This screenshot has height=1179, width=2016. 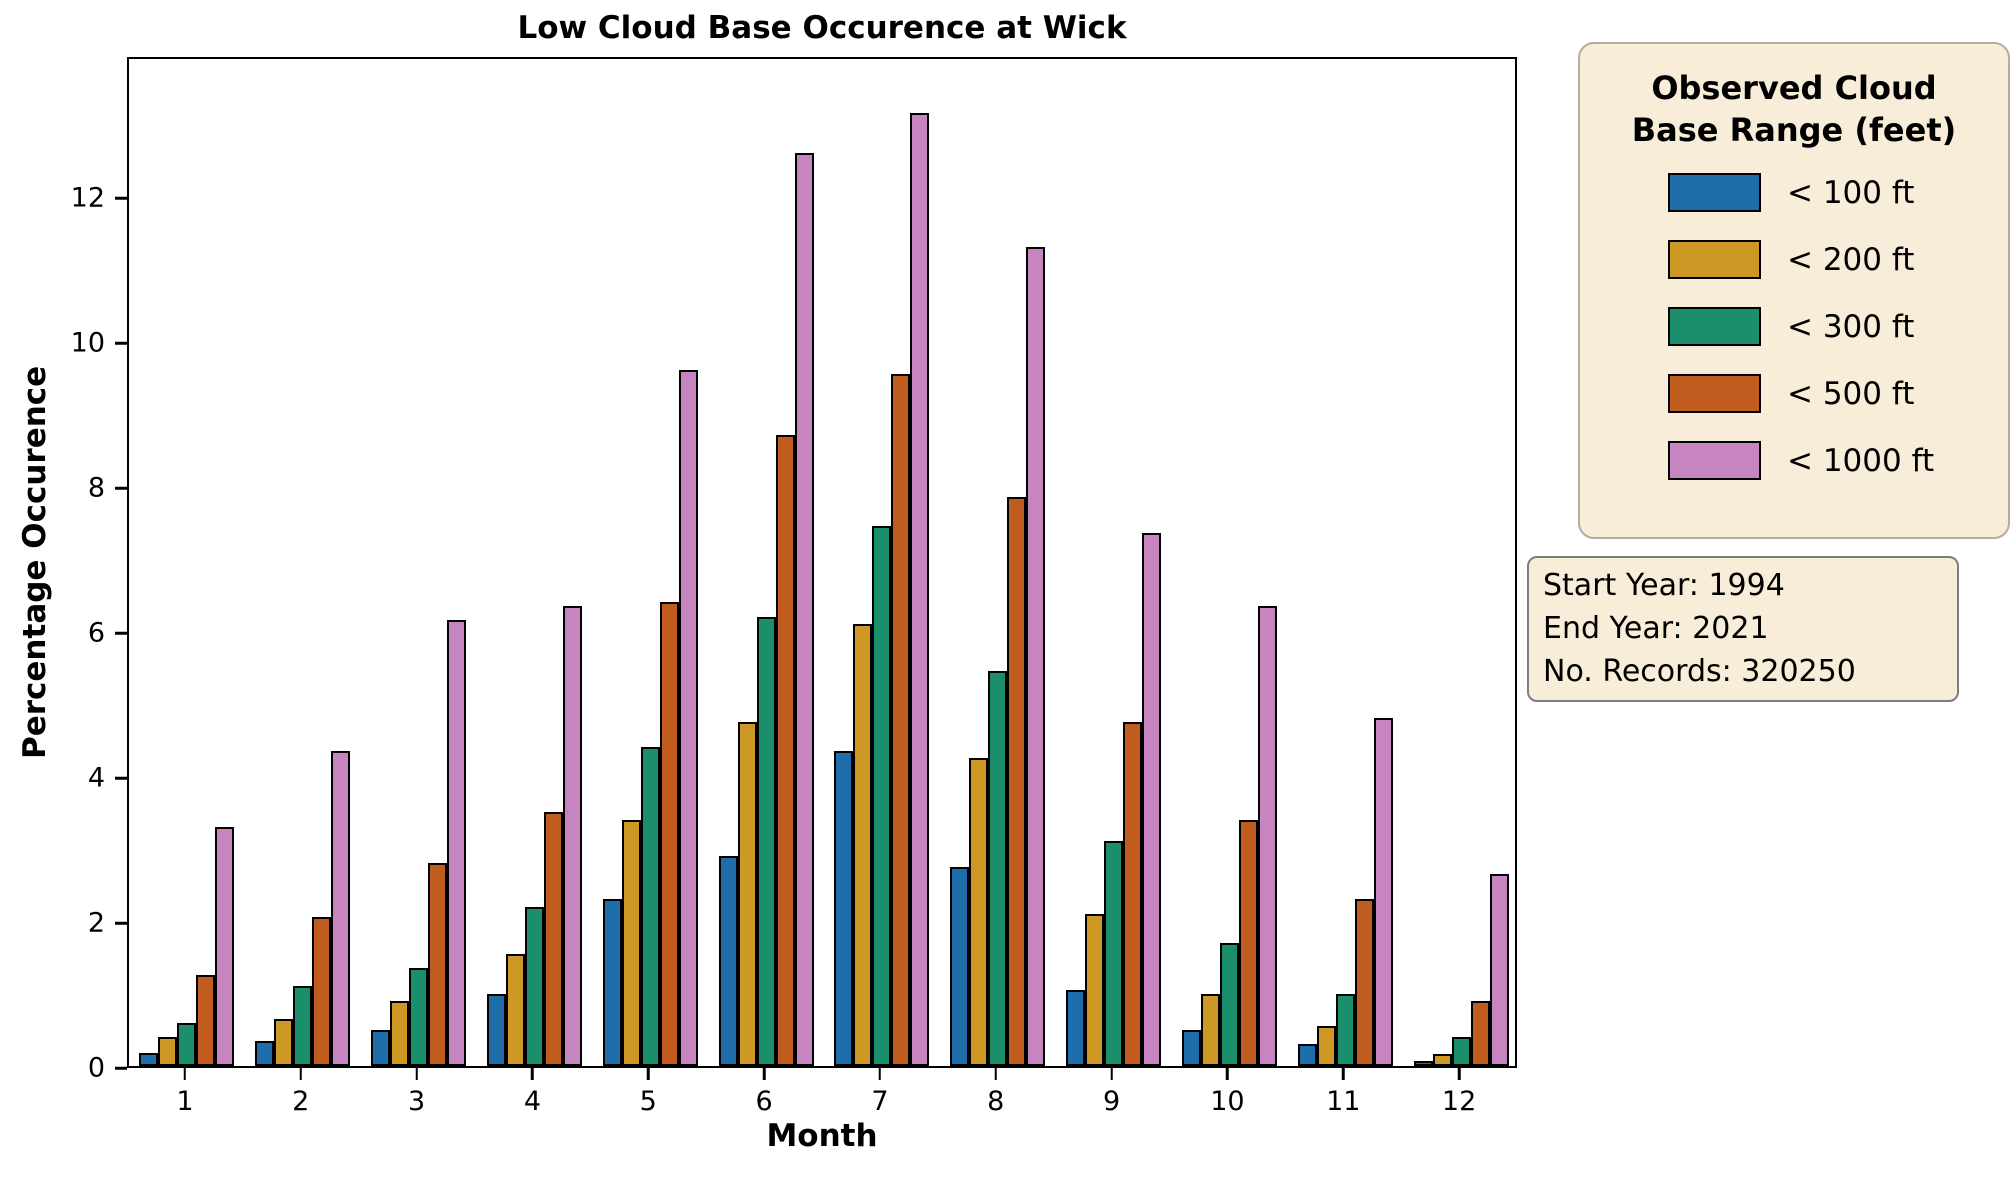 What do you see at coordinates (1364, 982) in the screenshot?
I see `bar-month11-500ft` at bounding box center [1364, 982].